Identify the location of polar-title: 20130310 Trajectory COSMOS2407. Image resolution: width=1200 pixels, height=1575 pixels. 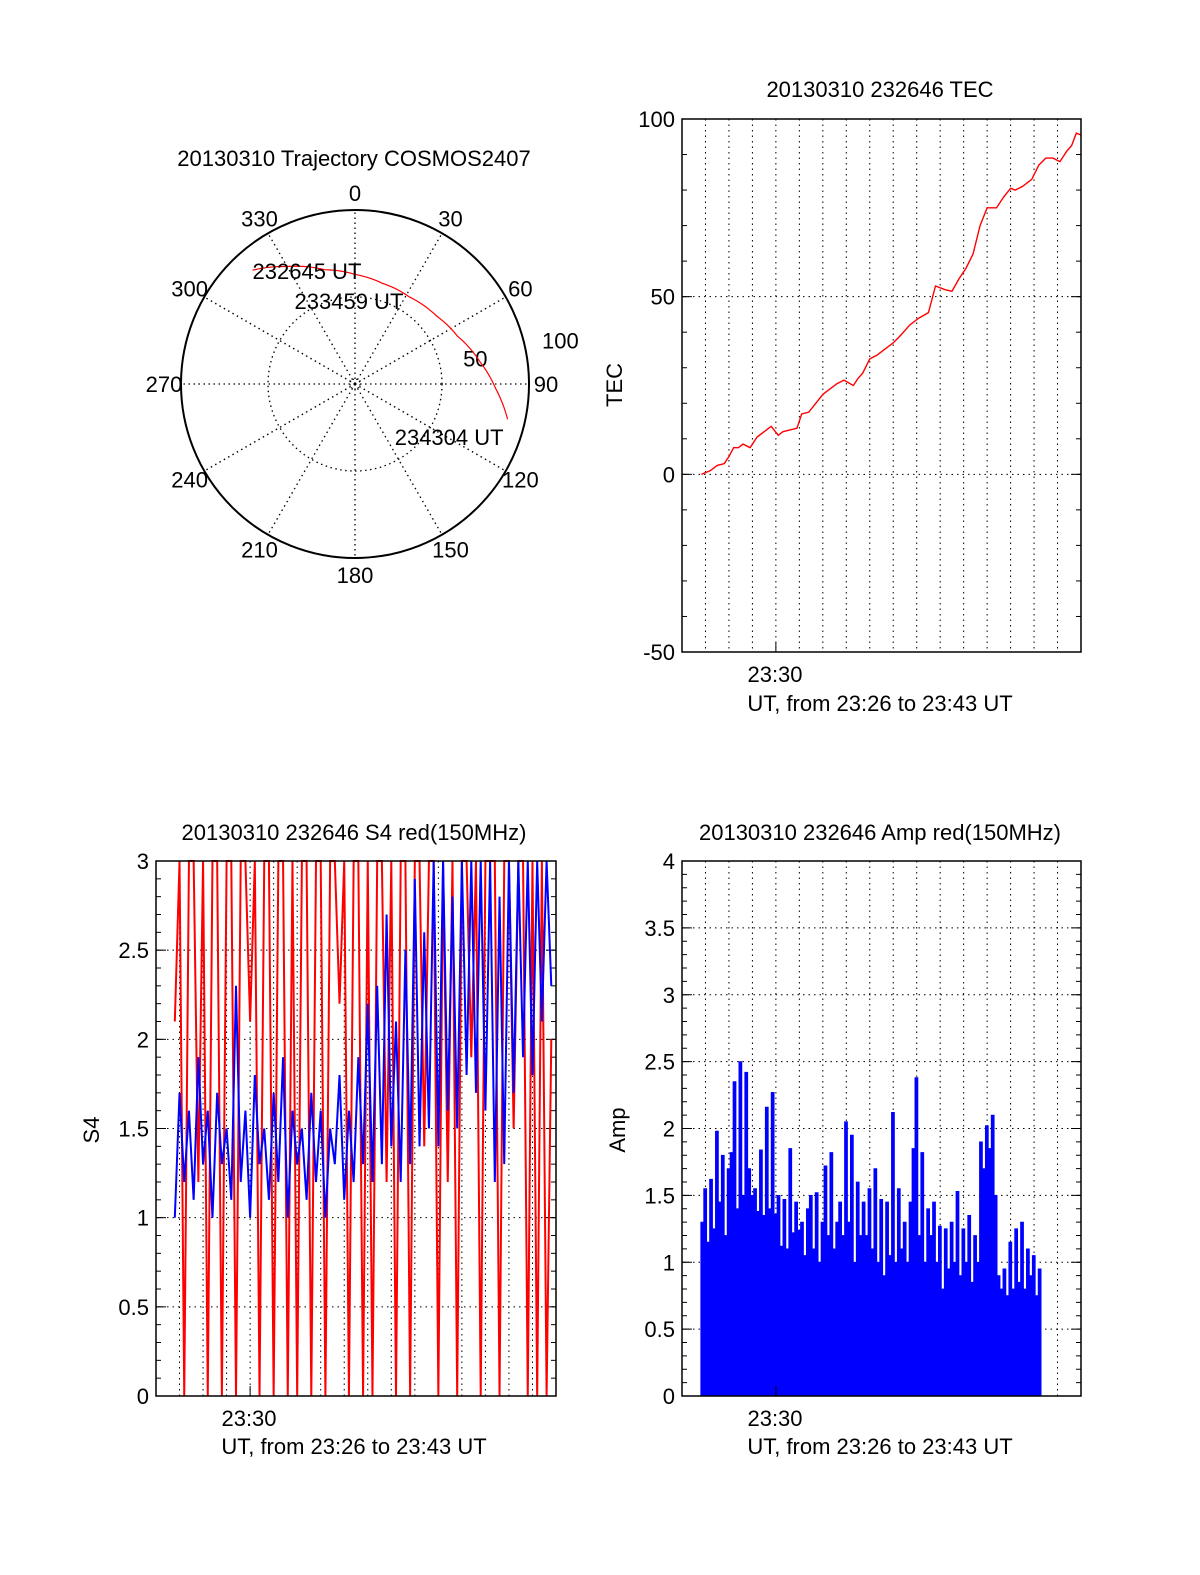
(353, 158).